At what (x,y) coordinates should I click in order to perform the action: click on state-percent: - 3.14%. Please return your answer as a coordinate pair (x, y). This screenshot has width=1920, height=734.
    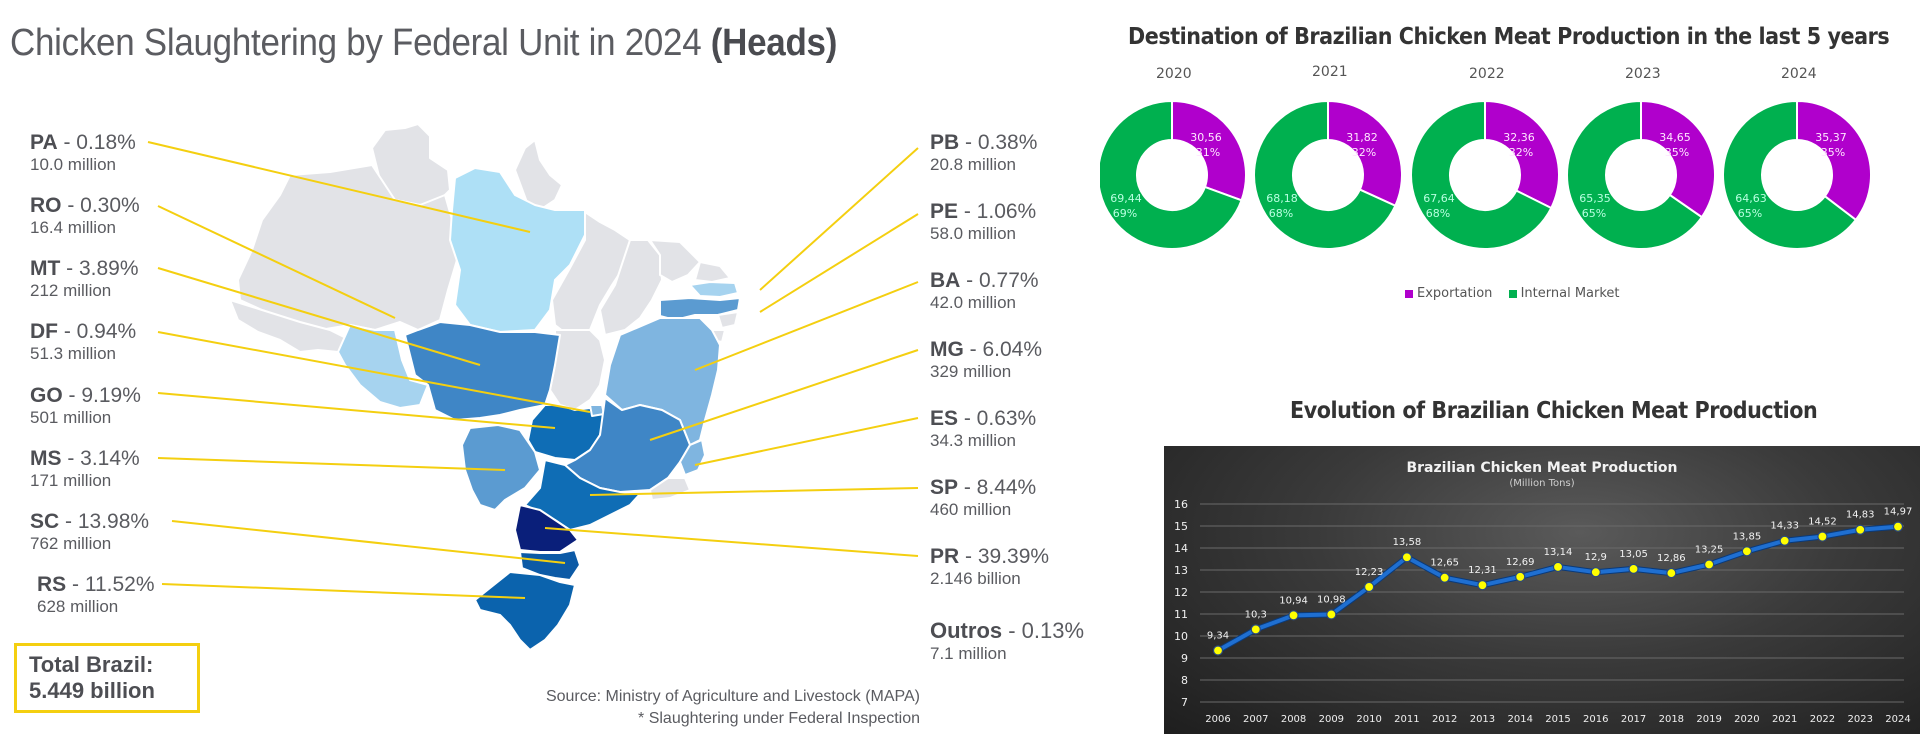
    Looking at the image, I should click on (100, 458).